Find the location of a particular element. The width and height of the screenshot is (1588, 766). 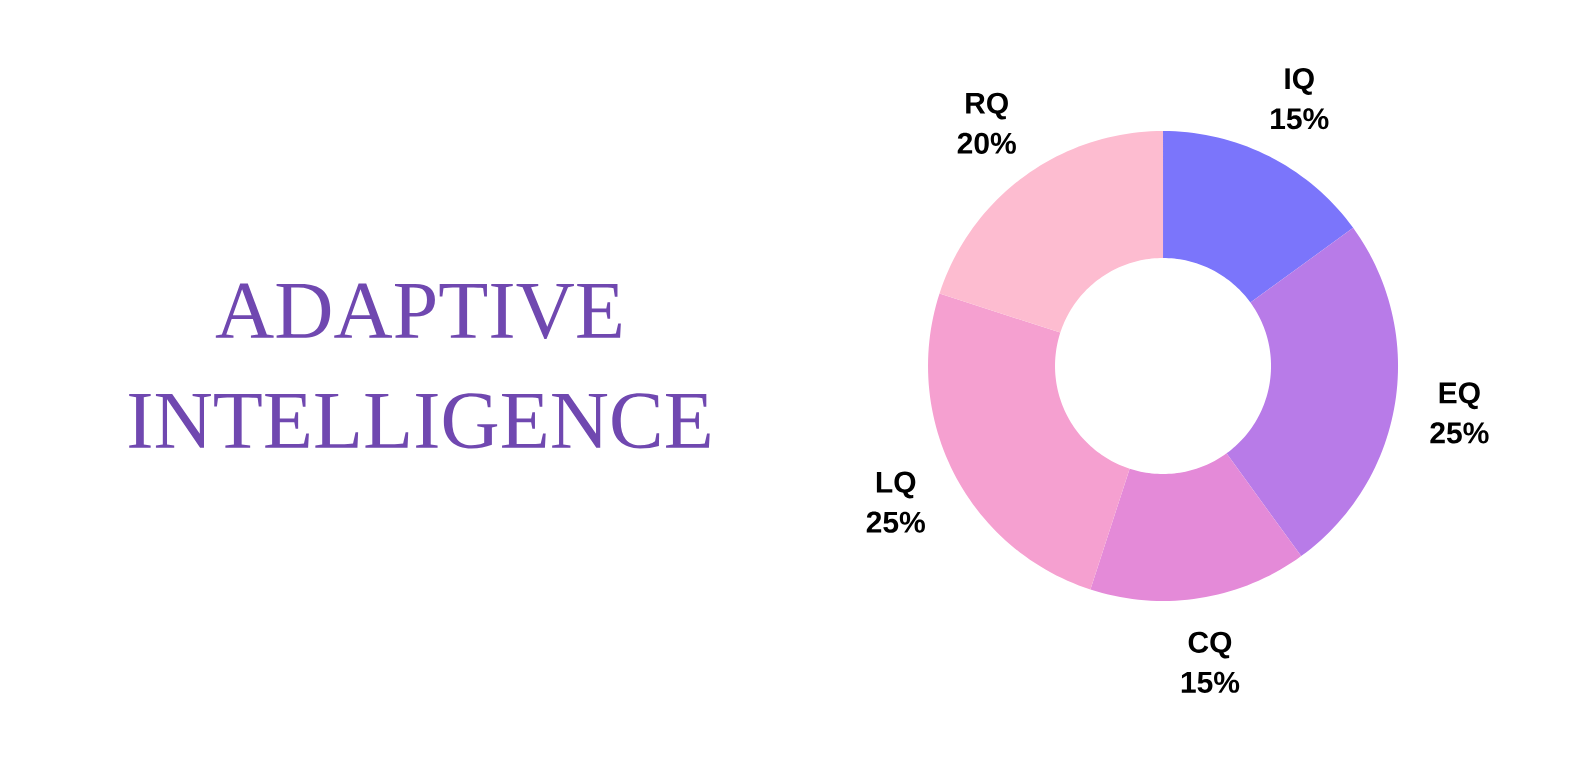

slice-label: RQ is located at coordinates (987, 106).